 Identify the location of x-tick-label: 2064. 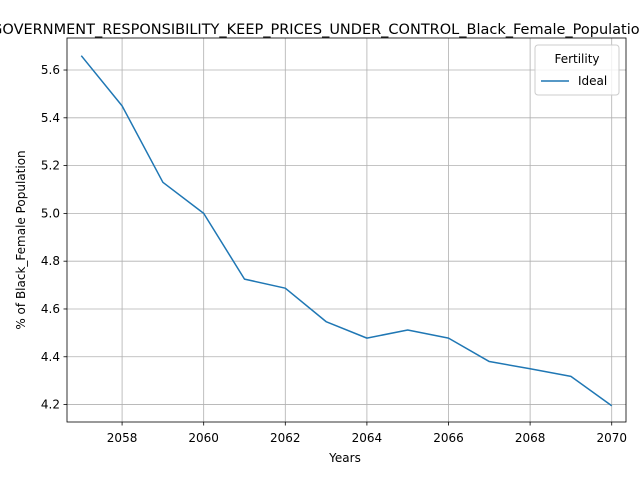
(367, 438).